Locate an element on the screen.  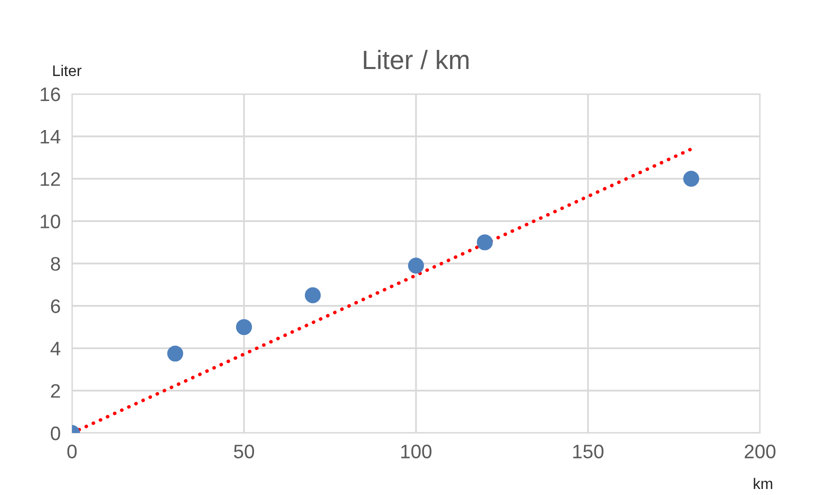
y-tick-label: 4 is located at coordinates (55, 349).